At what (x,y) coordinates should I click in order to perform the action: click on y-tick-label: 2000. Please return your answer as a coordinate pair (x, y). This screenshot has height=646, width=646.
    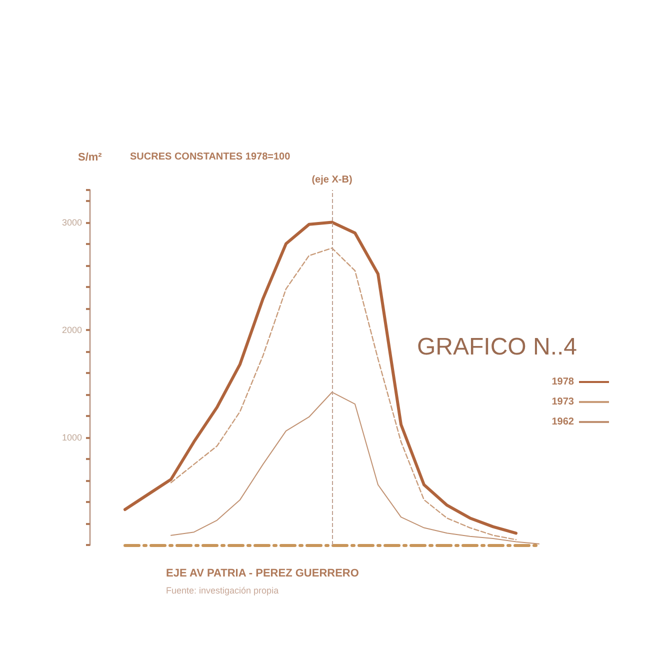
    Looking at the image, I should click on (72, 329).